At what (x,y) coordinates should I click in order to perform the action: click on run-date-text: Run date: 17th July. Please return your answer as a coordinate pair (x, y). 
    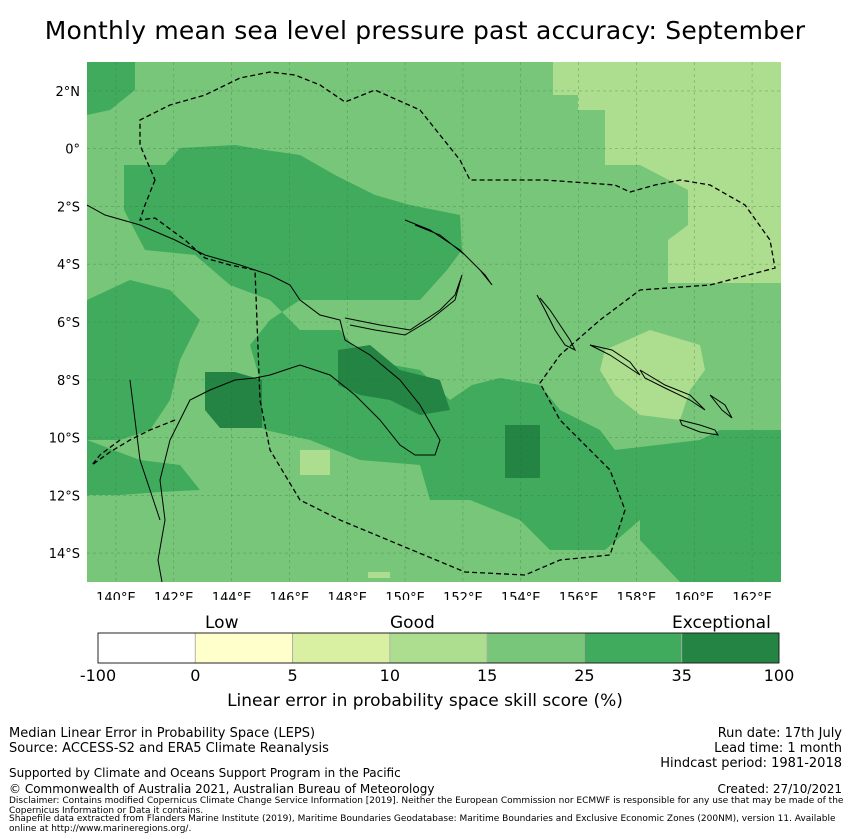
    Looking at the image, I should click on (779, 733).